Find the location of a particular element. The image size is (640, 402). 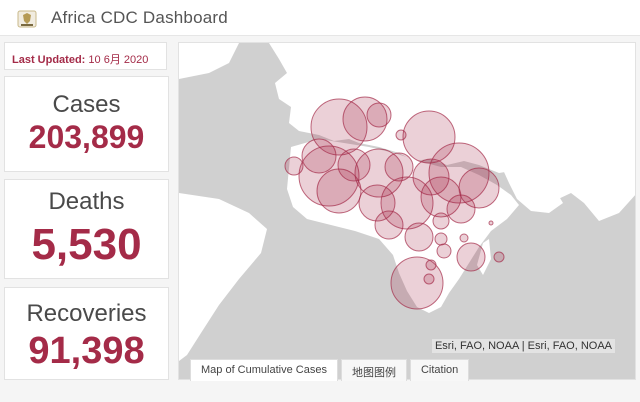

last-updated-text: Last Updated: 10 6月 2020 is located at coordinates (80, 59).